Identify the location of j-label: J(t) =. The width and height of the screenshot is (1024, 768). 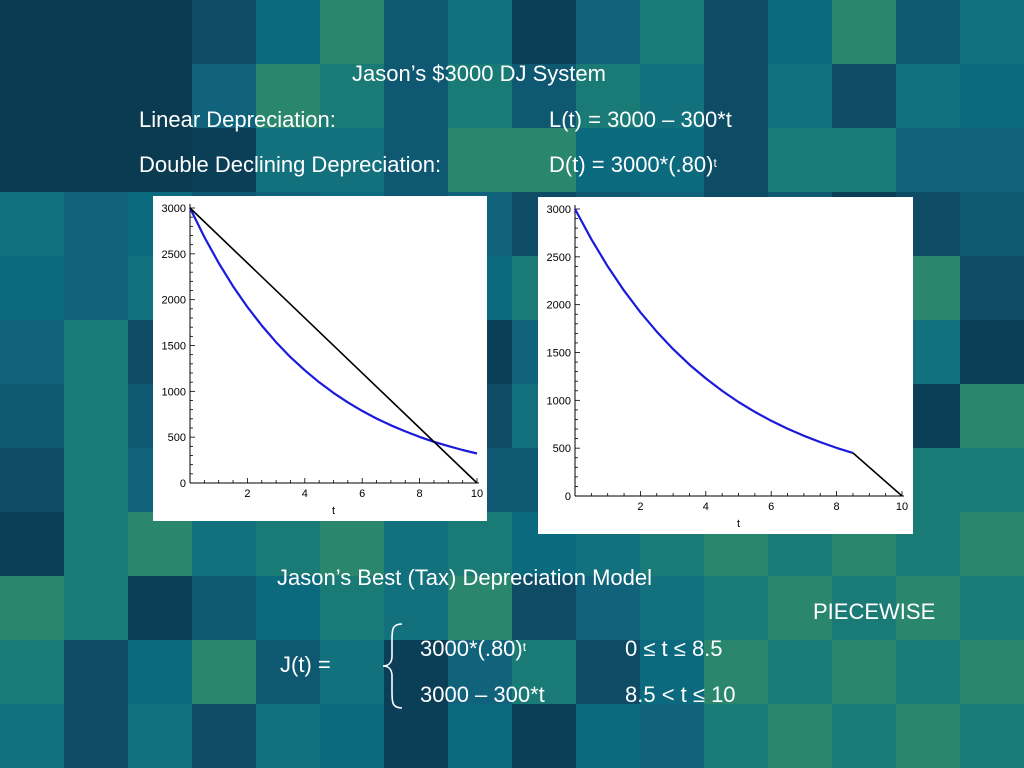
(305, 664).